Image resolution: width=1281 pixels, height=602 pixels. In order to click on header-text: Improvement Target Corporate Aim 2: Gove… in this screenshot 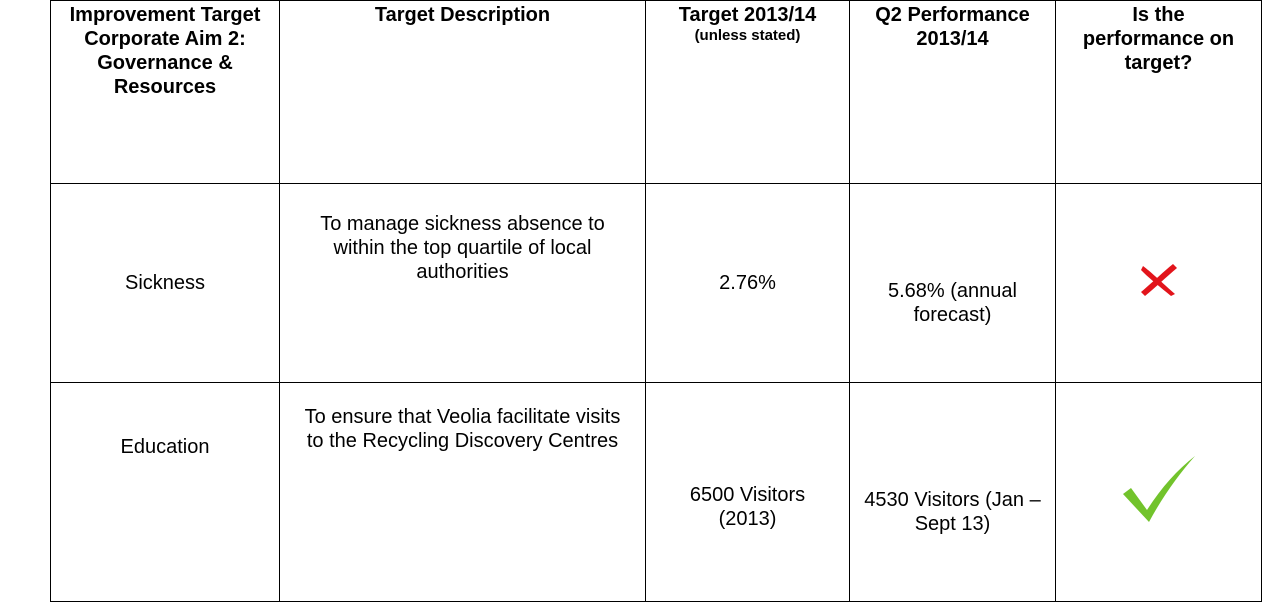, I will do `click(165, 51)`.